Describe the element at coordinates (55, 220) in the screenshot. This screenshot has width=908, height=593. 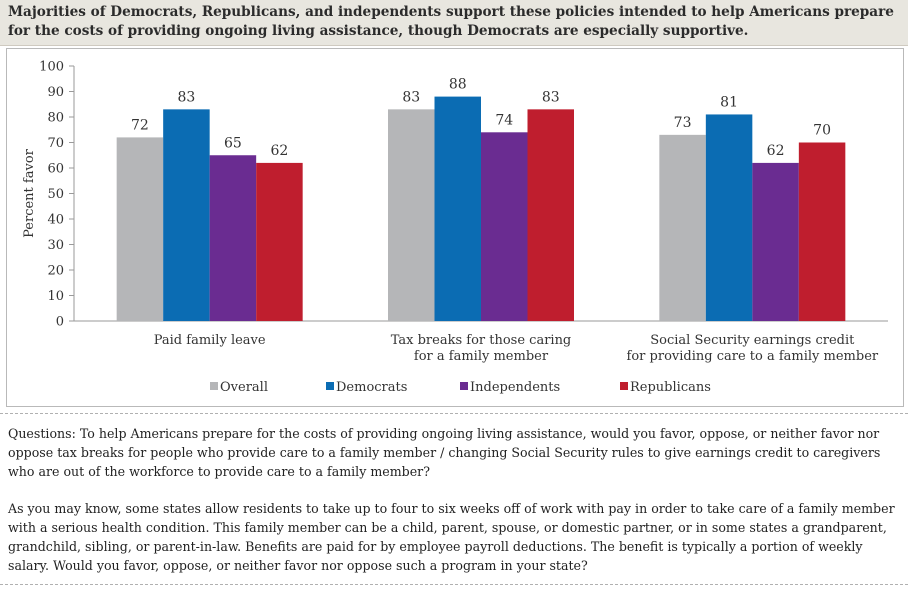
I see `y-tick-label: 40` at that location.